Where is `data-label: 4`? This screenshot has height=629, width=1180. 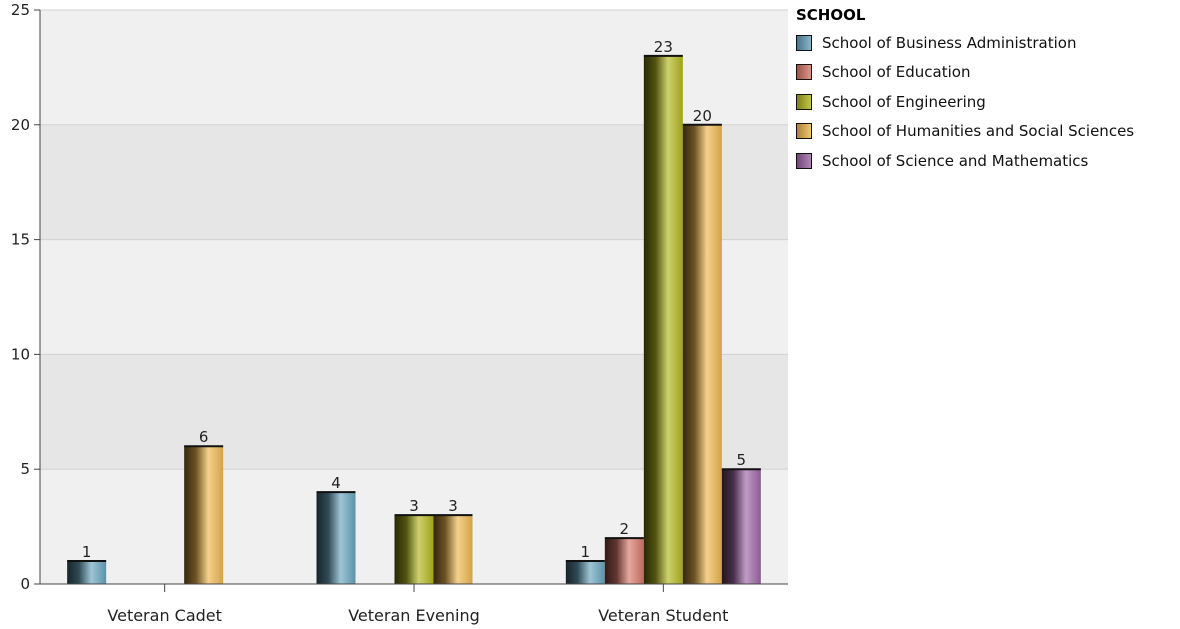
data-label: 4 is located at coordinates (336, 483).